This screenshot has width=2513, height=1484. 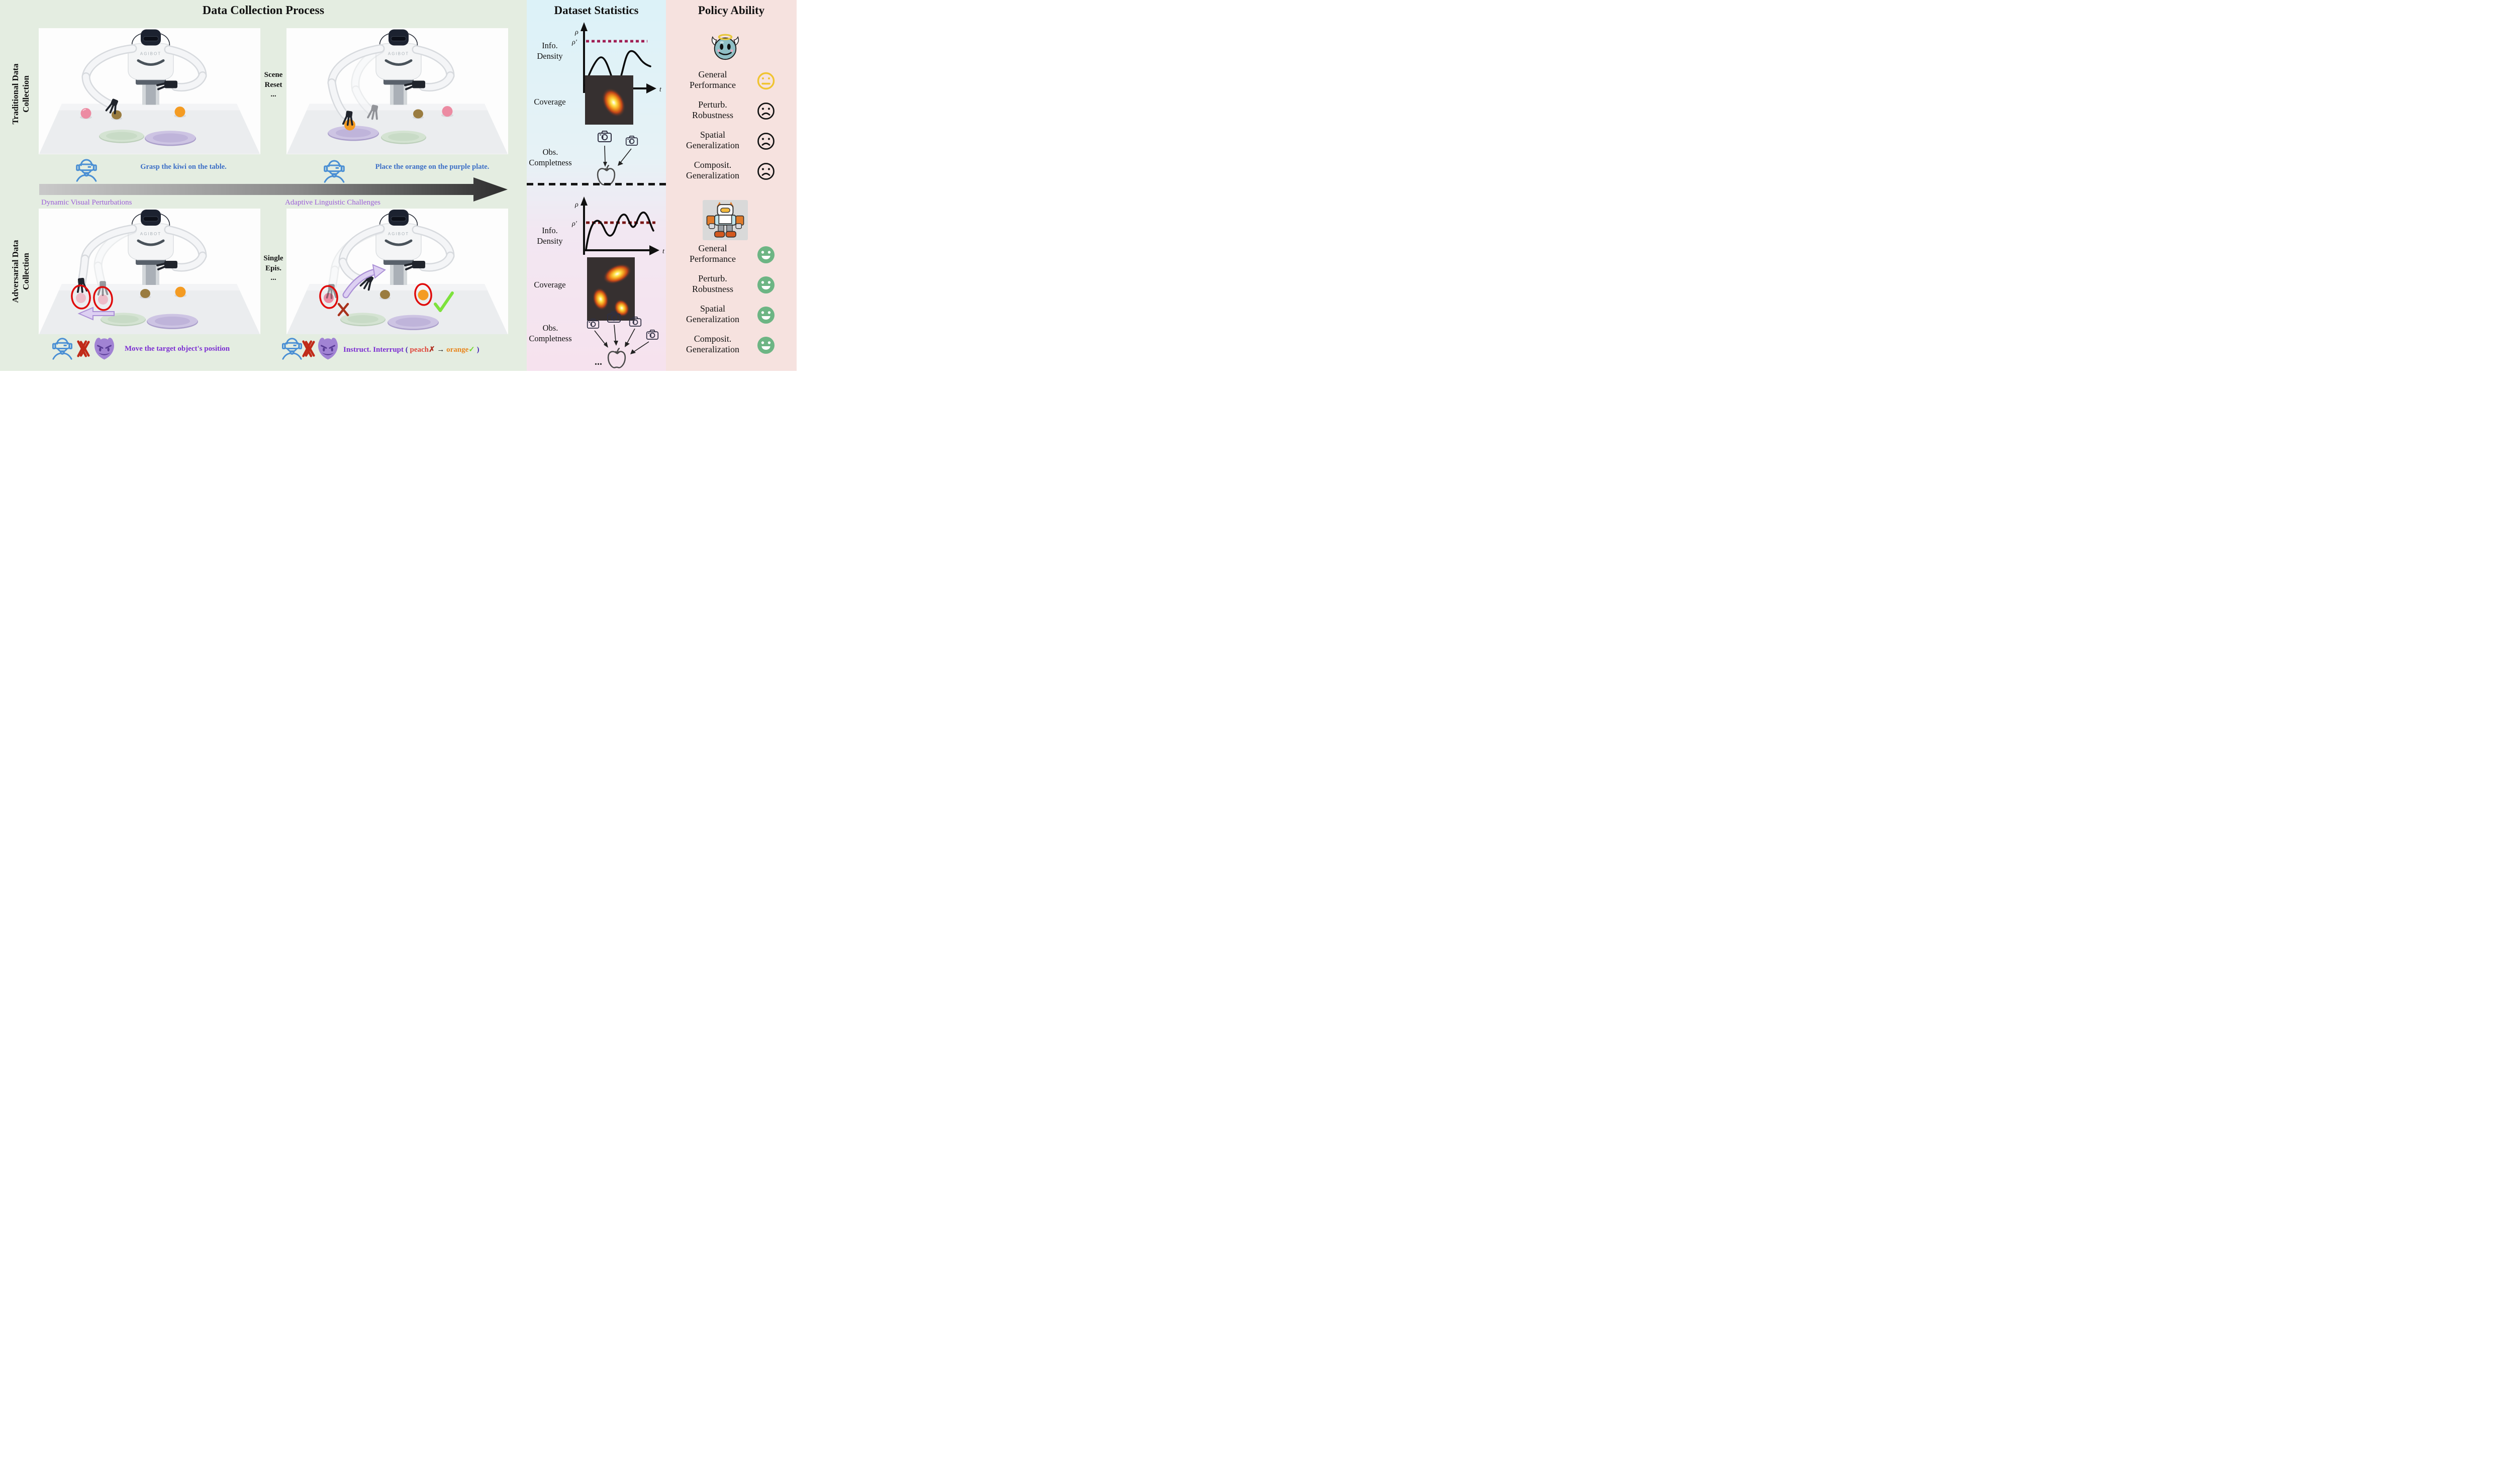 I want to click on label-adaptive-linguistic-challenges: Adaptive Linguistic Challenges, so click(x=333, y=203).